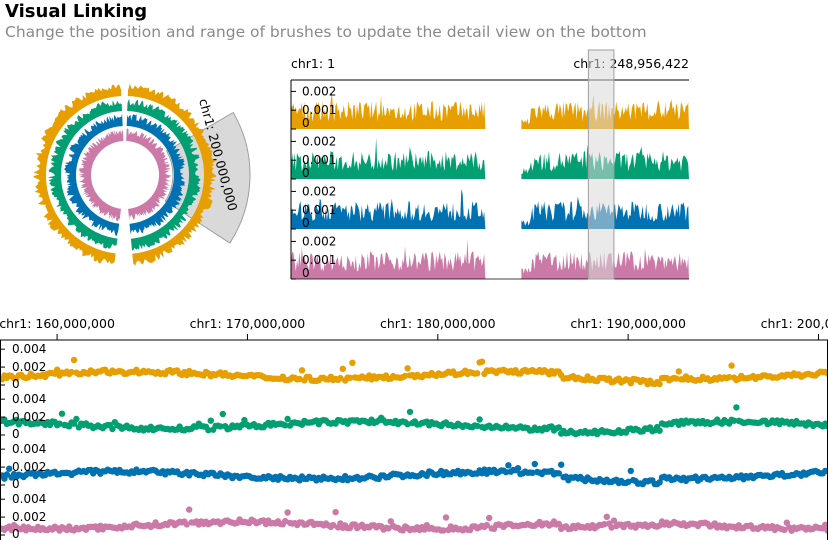  Describe the element at coordinates (628, 323) in the screenshot. I see `detail-x-tick-label: chr1: 190,000,000` at that location.